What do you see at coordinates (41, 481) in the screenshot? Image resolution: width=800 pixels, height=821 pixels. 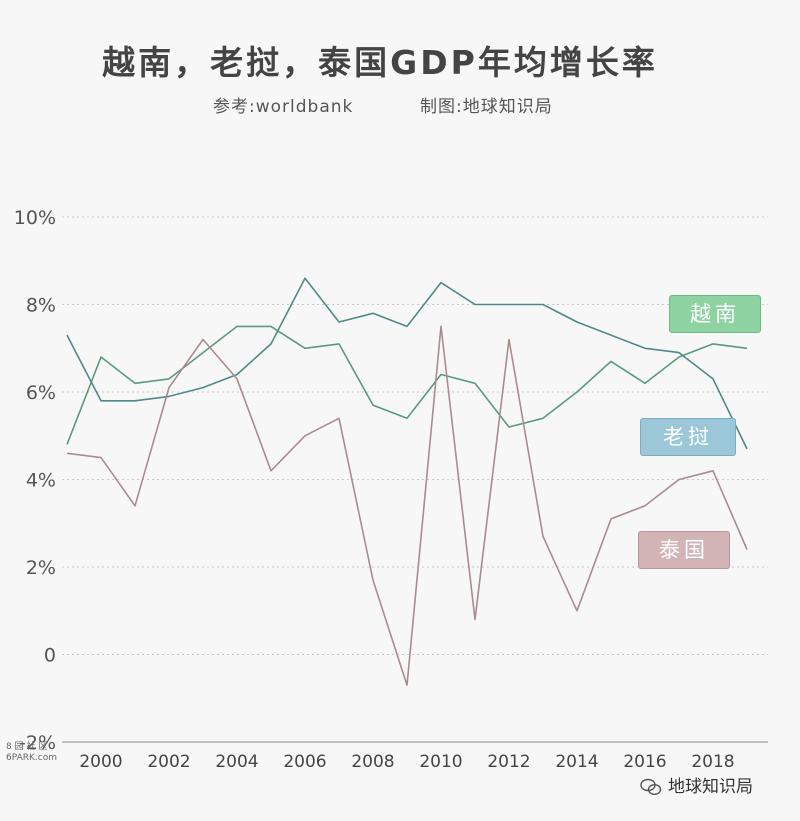 I see `y-tick-label: 4%` at bounding box center [41, 481].